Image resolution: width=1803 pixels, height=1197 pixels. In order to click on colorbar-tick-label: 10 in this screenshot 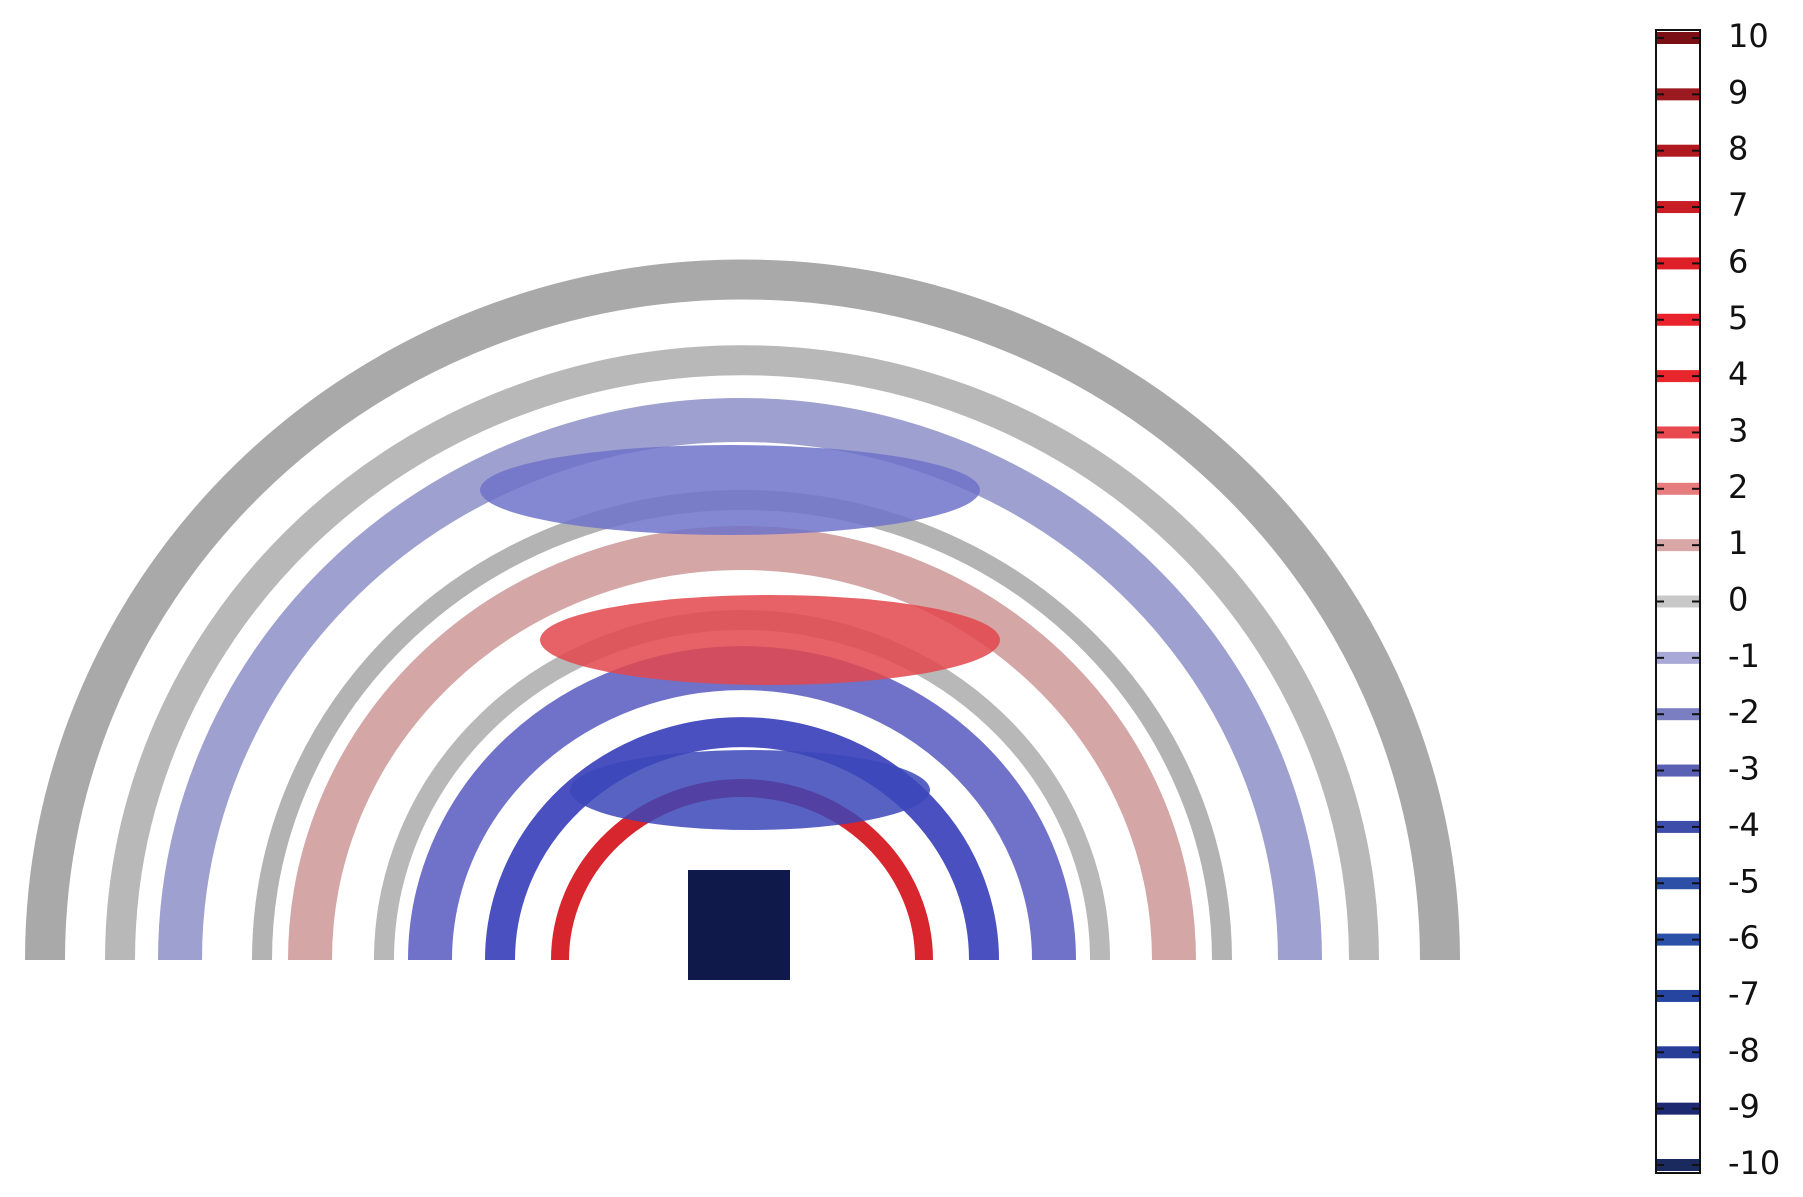, I will do `click(1748, 36)`.